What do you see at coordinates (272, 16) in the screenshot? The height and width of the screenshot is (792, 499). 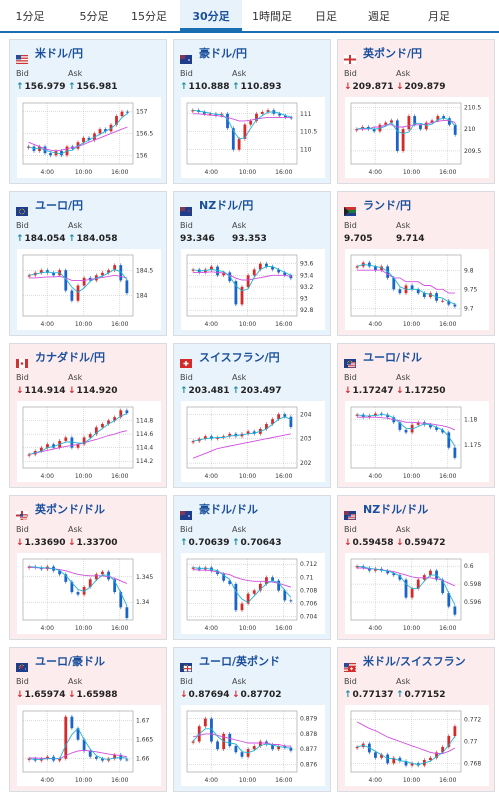 I see `tab-5: 1時間足` at bounding box center [272, 16].